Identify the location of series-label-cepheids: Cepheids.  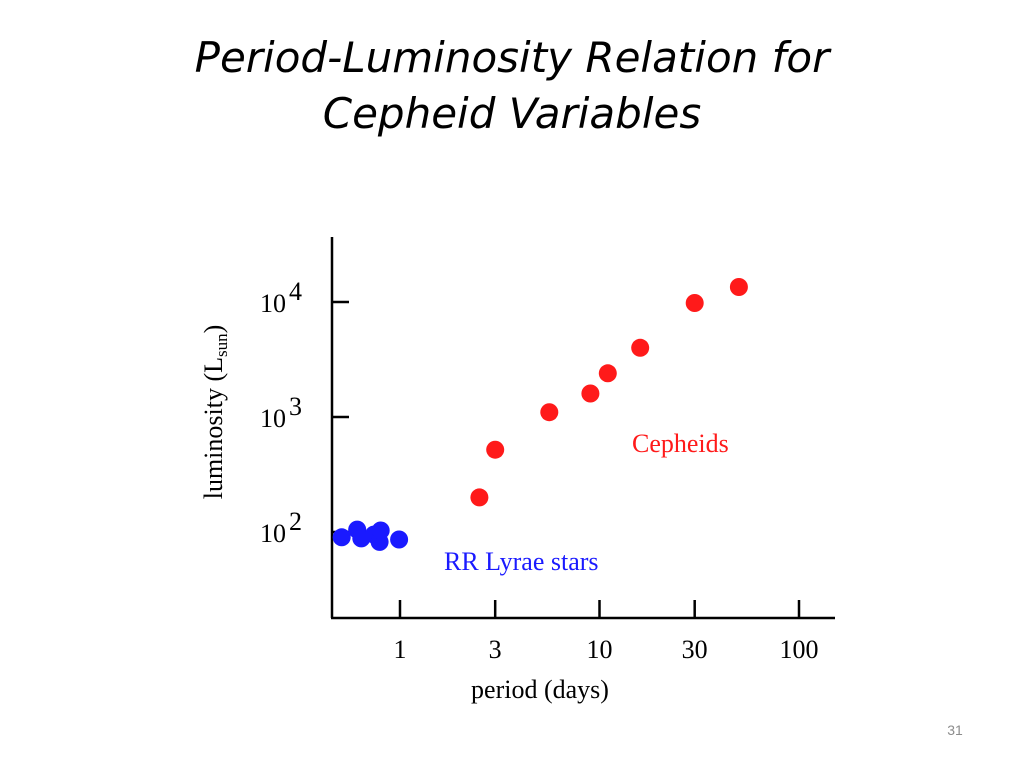
(680, 443).